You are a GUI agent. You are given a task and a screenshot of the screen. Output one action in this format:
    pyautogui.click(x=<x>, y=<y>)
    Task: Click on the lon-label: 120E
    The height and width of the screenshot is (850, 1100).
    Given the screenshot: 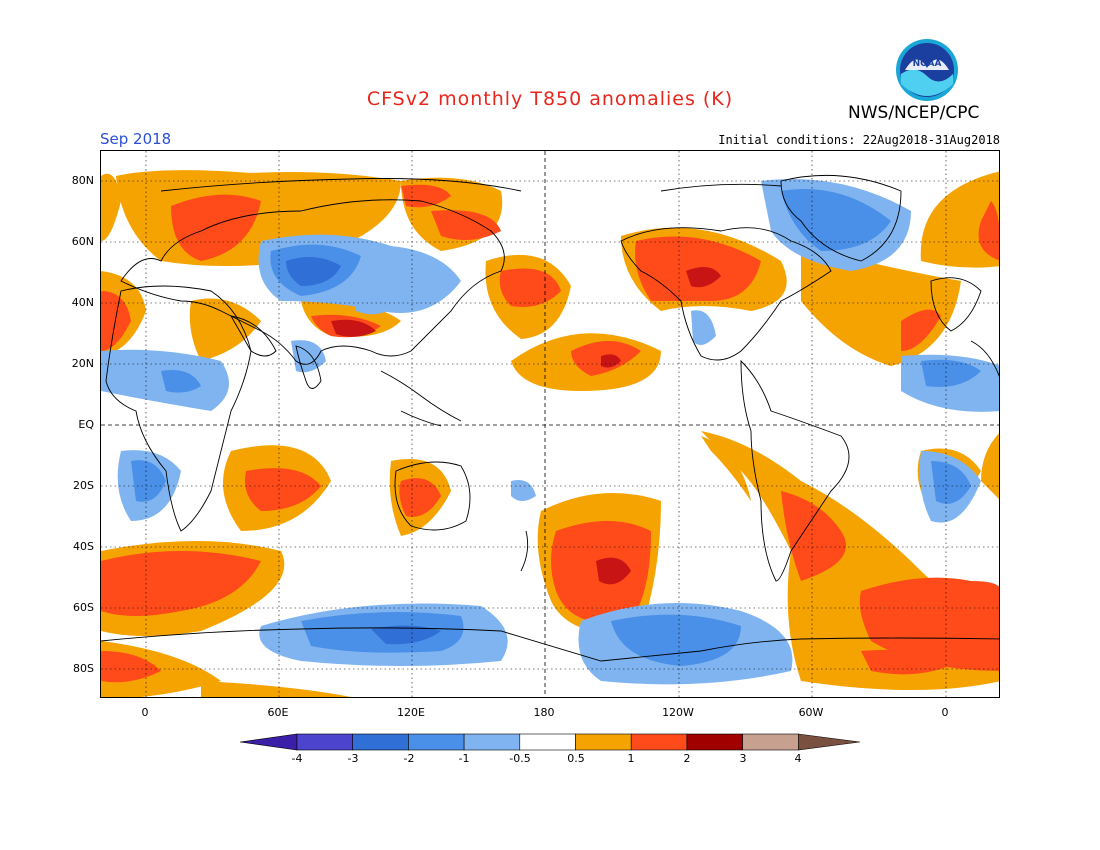 What is the action you would take?
    pyautogui.click(x=411, y=712)
    